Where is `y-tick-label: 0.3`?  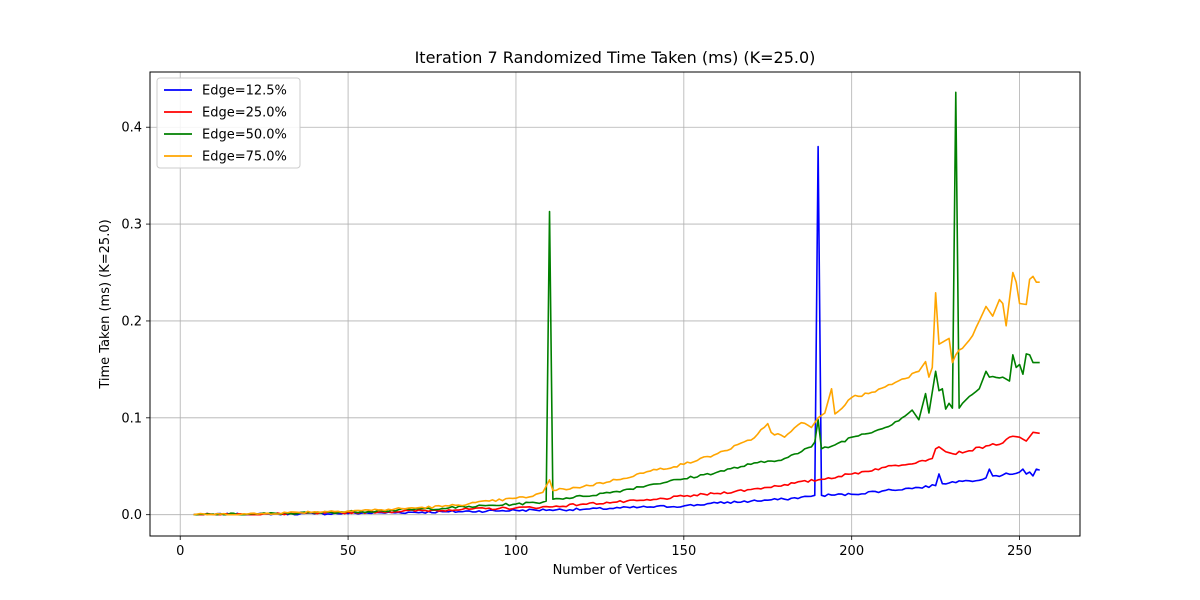
y-tick-label: 0.3 is located at coordinates (131, 225).